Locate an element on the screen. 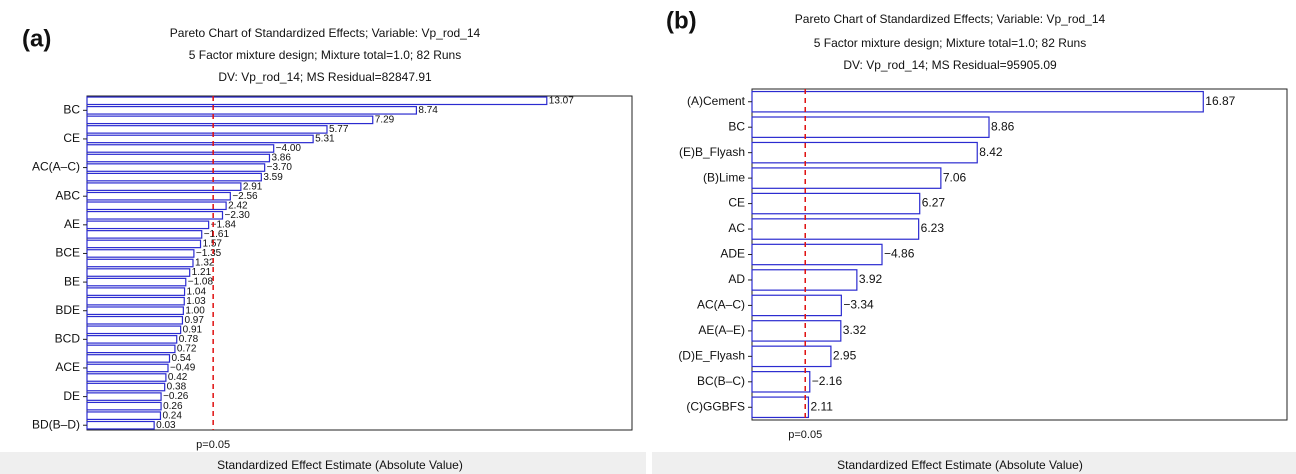 The width and height of the screenshot is (1296, 474). value-label: 0.03 is located at coordinates (166, 425).